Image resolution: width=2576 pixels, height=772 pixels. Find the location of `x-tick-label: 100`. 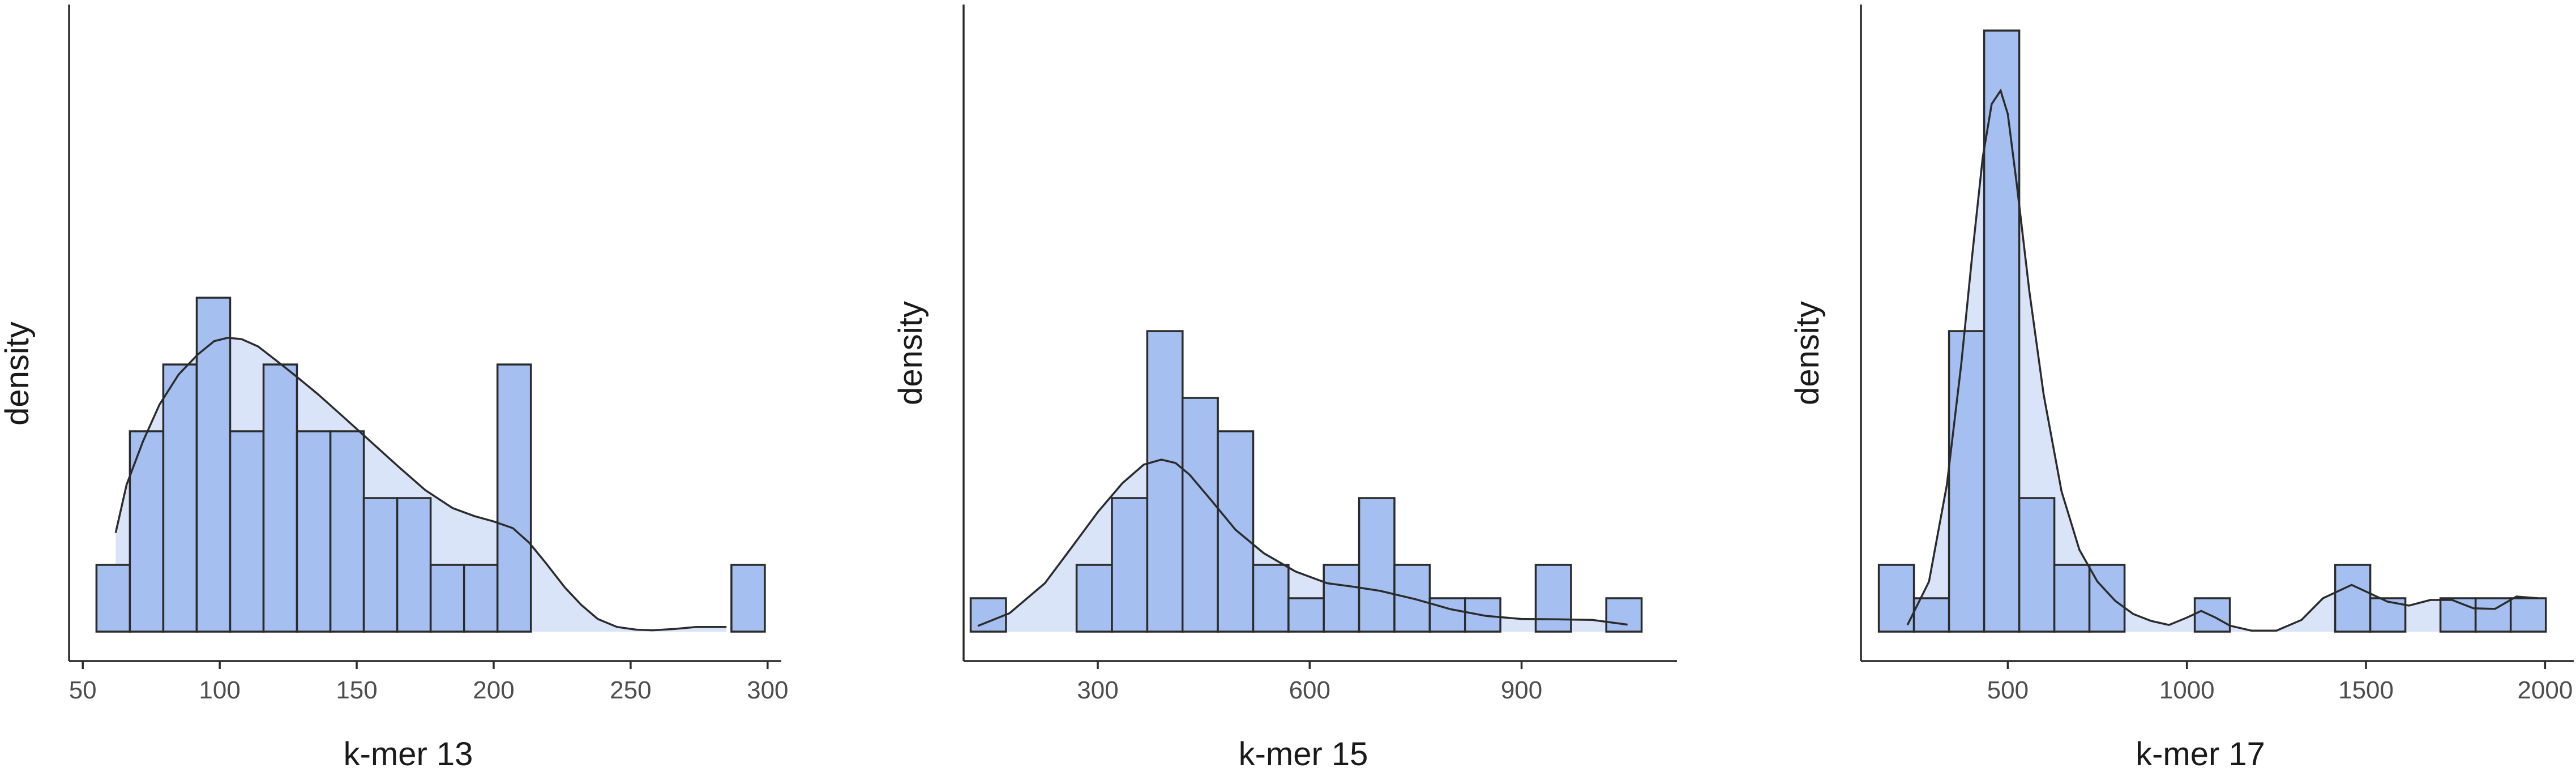

x-tick-label: 100 is located at coordinates (219, 690).